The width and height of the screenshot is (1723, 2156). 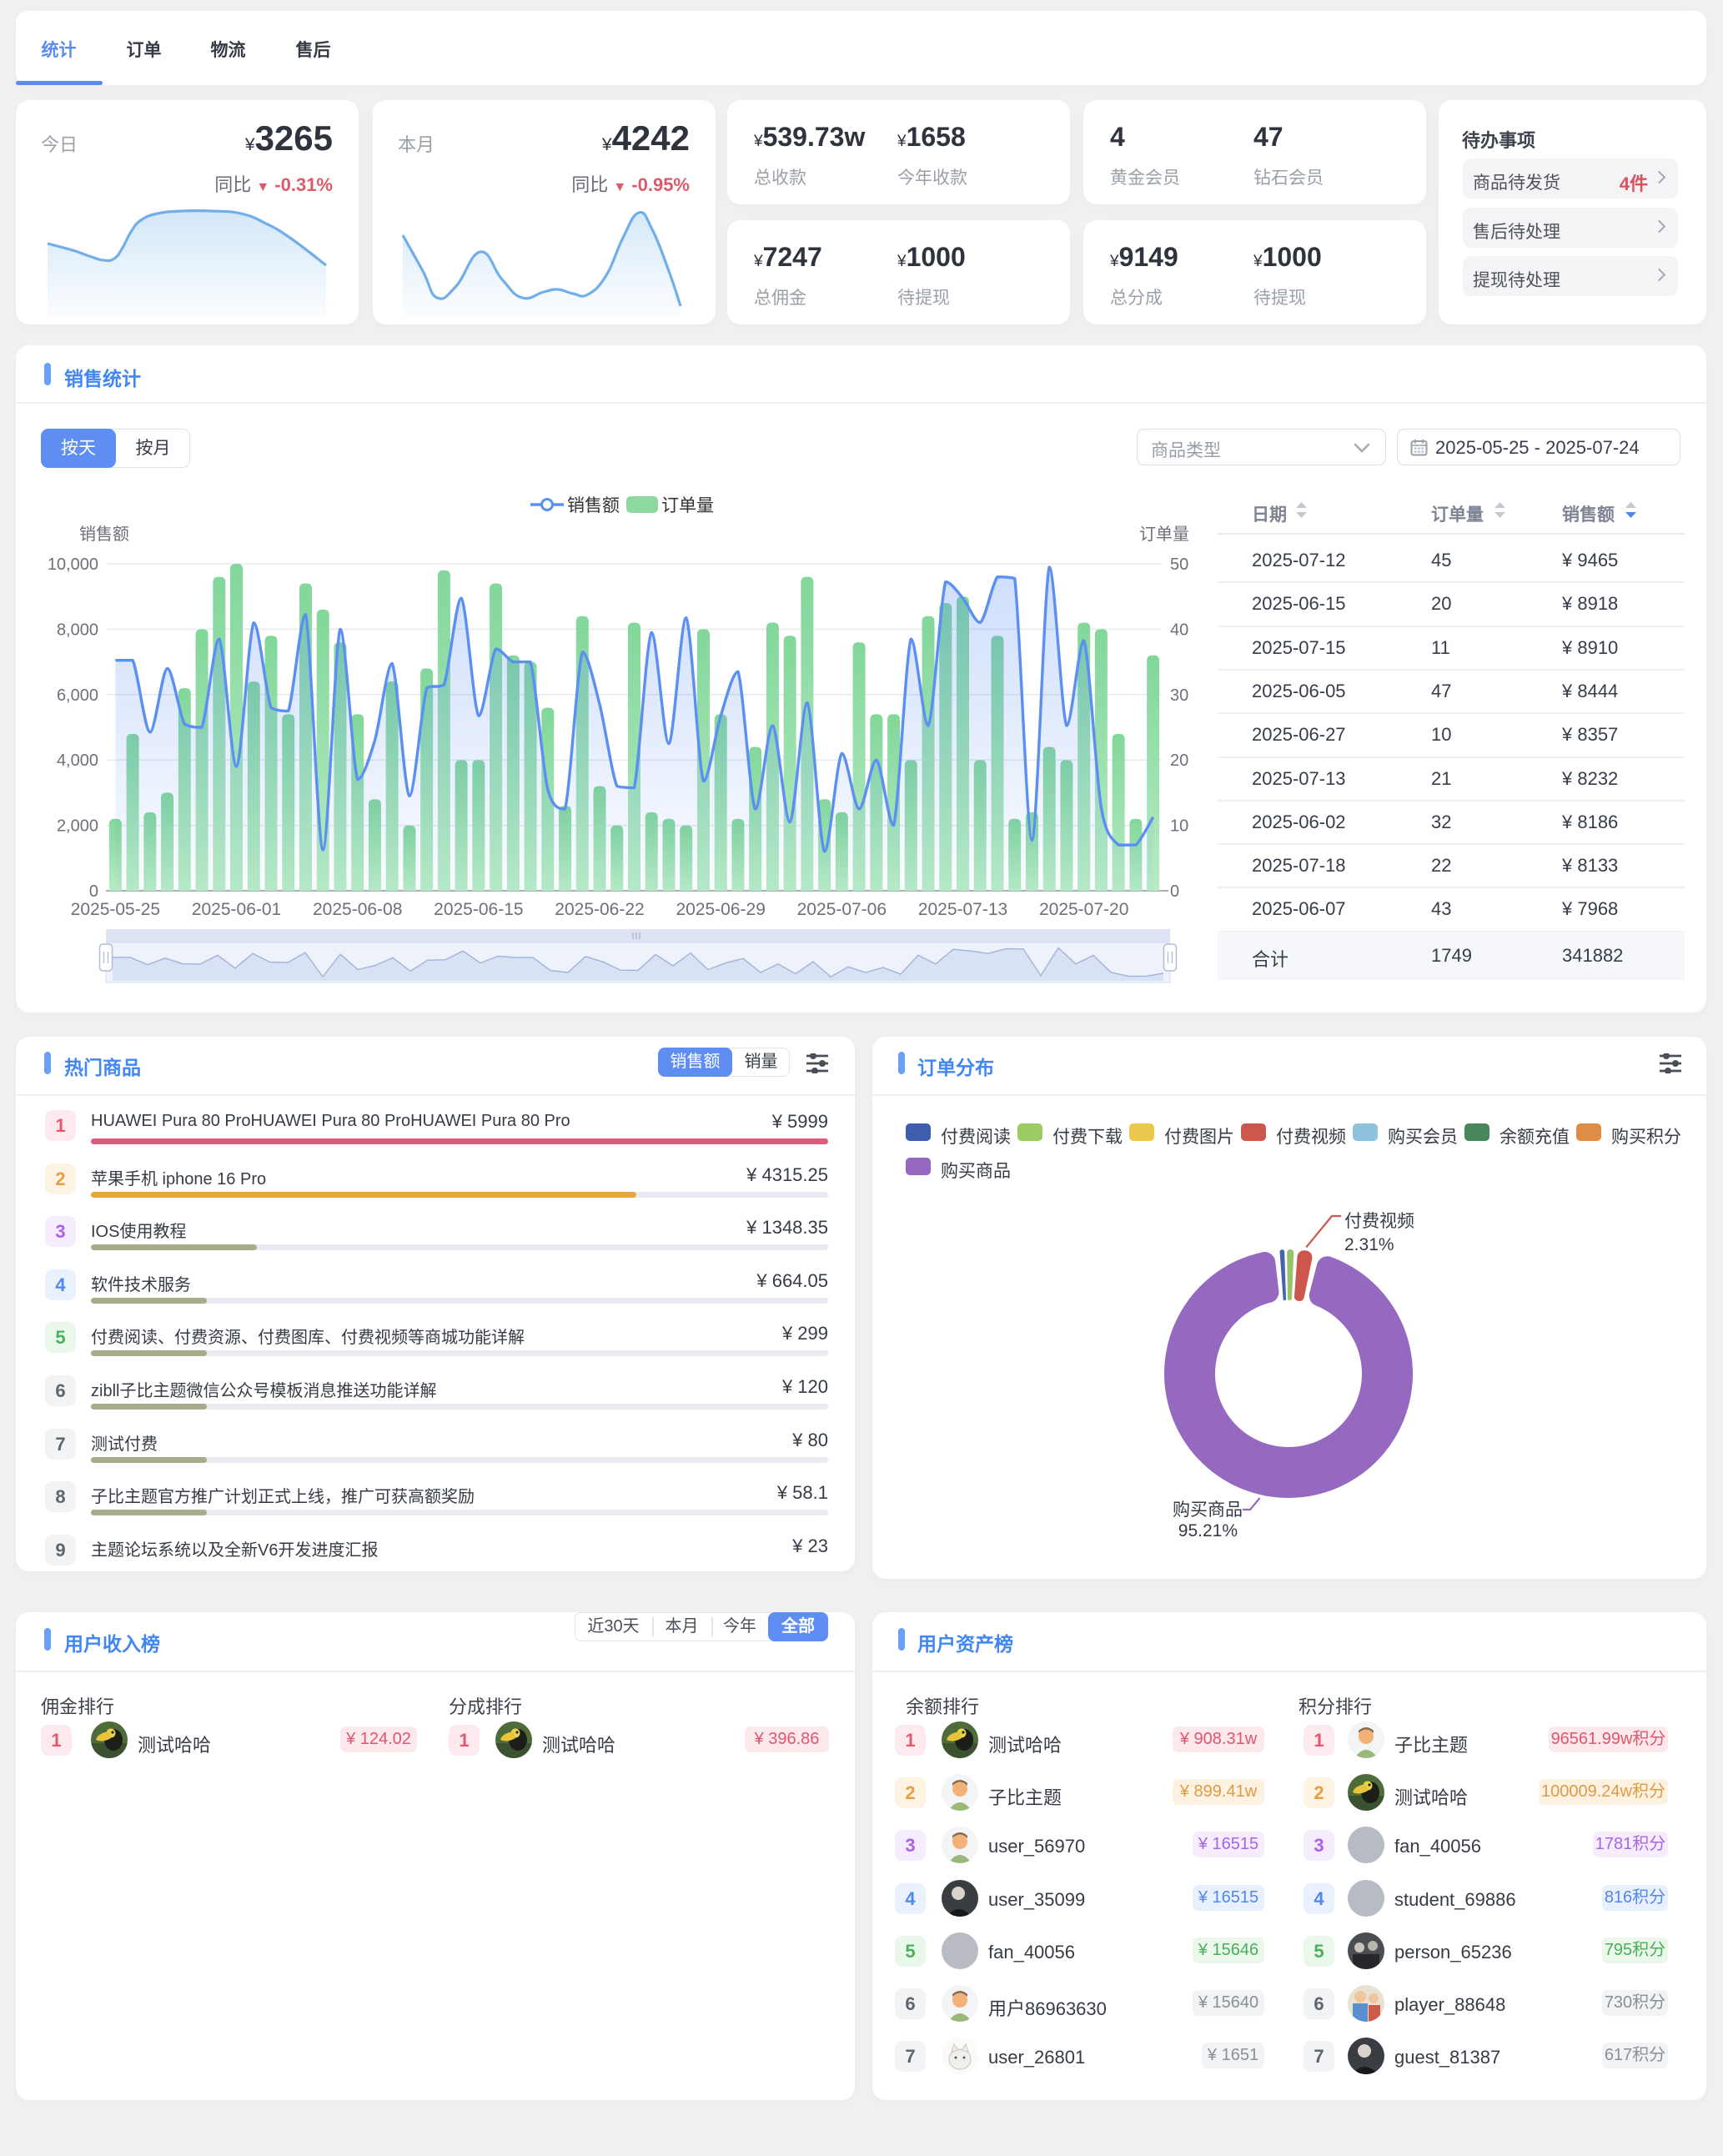 What do you see at coordinates (1179, 760) in the screenshot?
I see `svg-text: 20` at bounding box center [1179, 760].